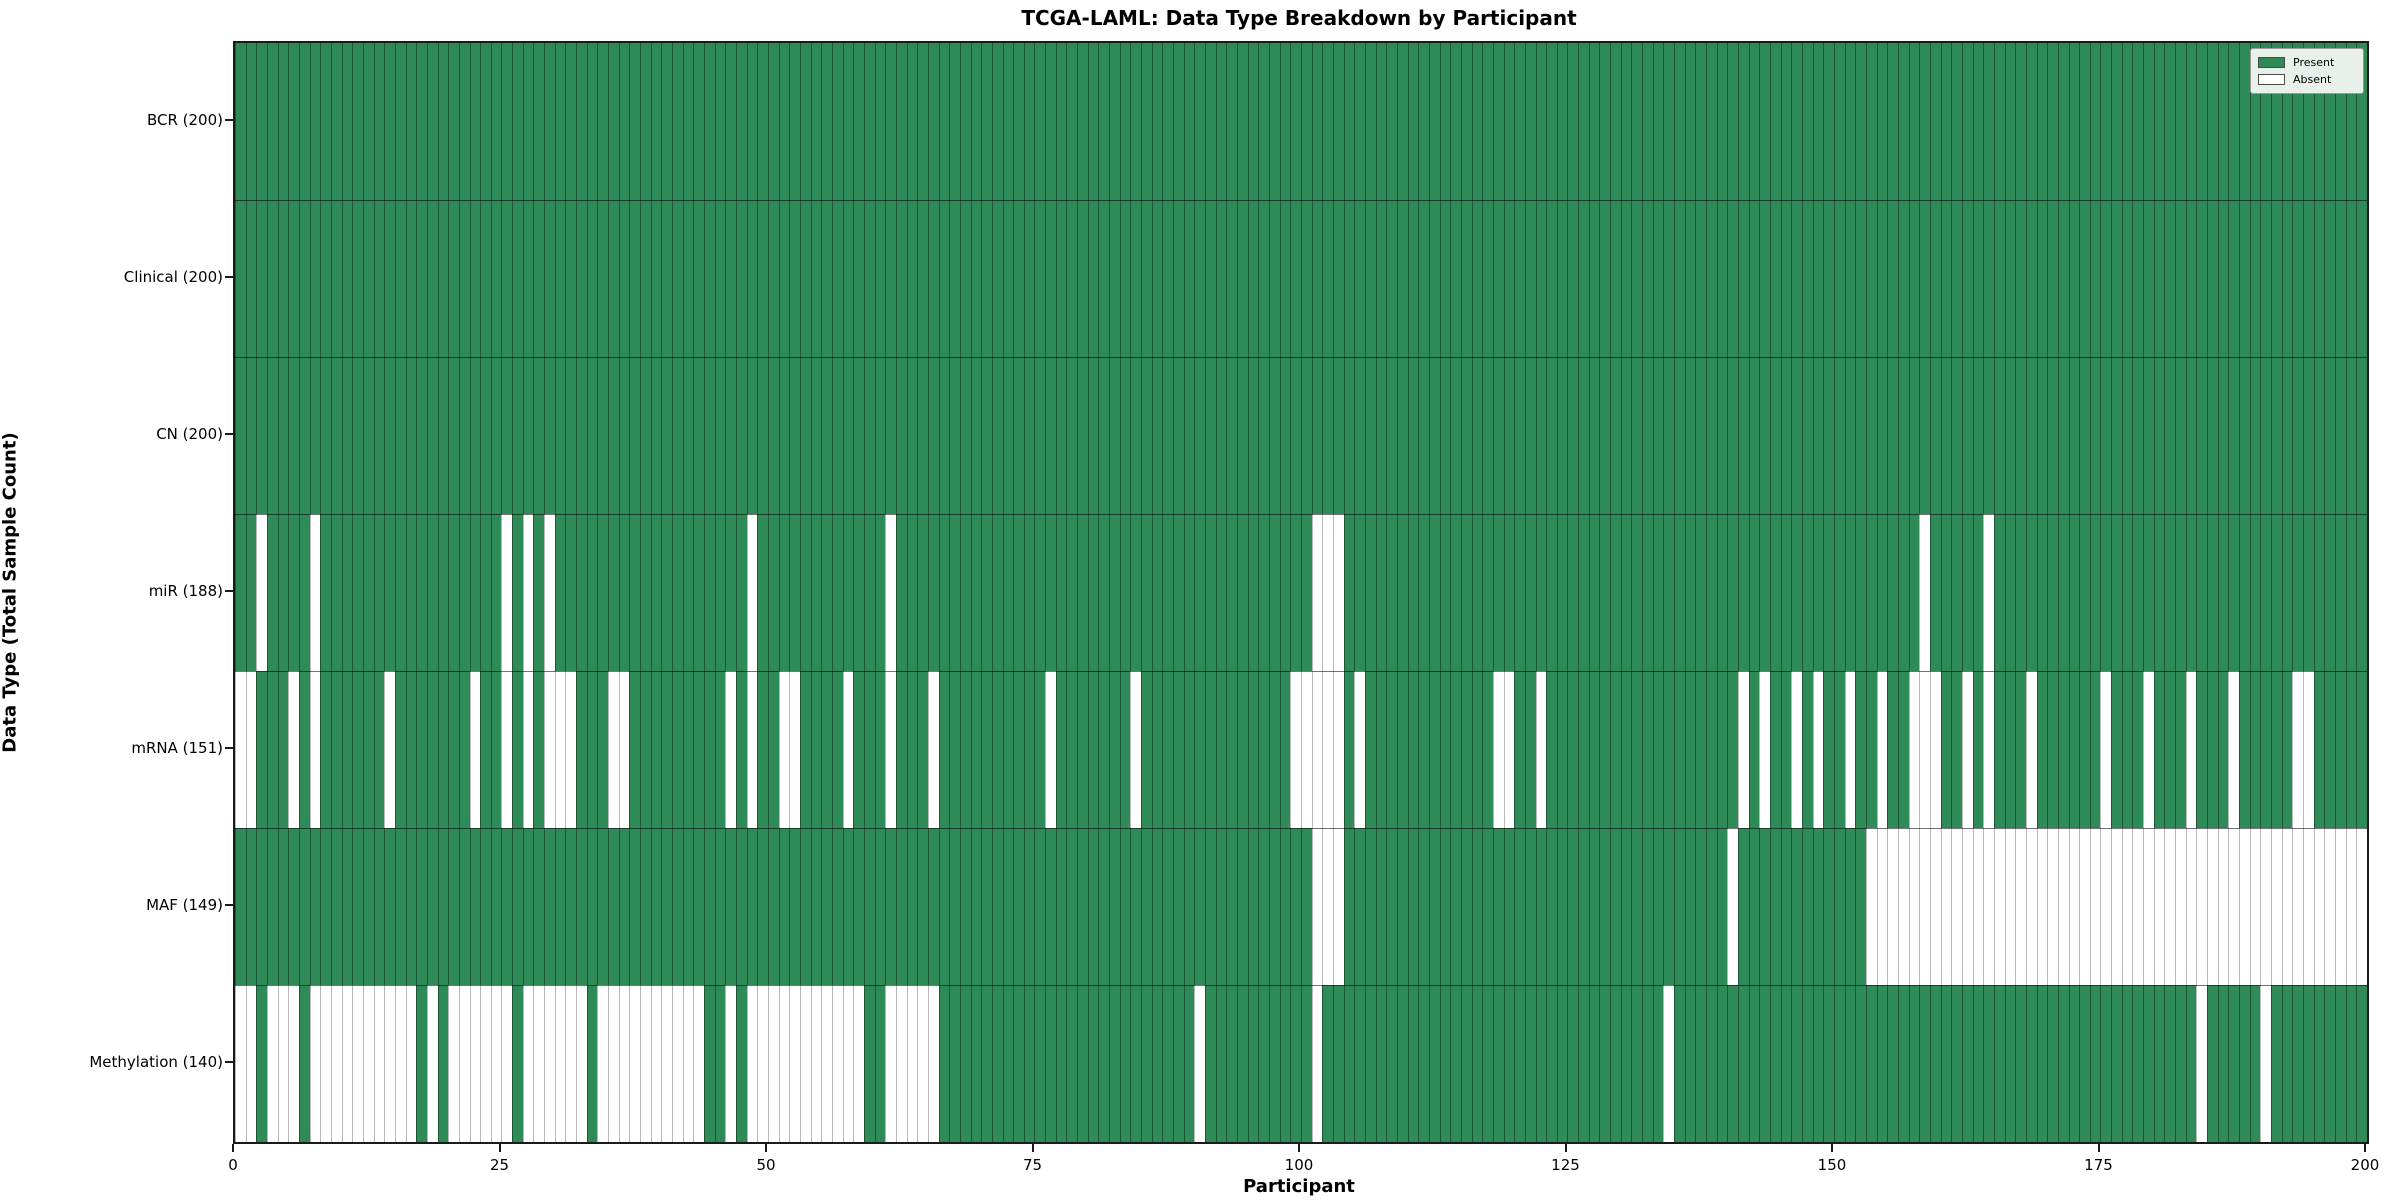 The image size is (2400, 1200). I want to click on y-tick-label-miR: miR (188), so click(185, 590).